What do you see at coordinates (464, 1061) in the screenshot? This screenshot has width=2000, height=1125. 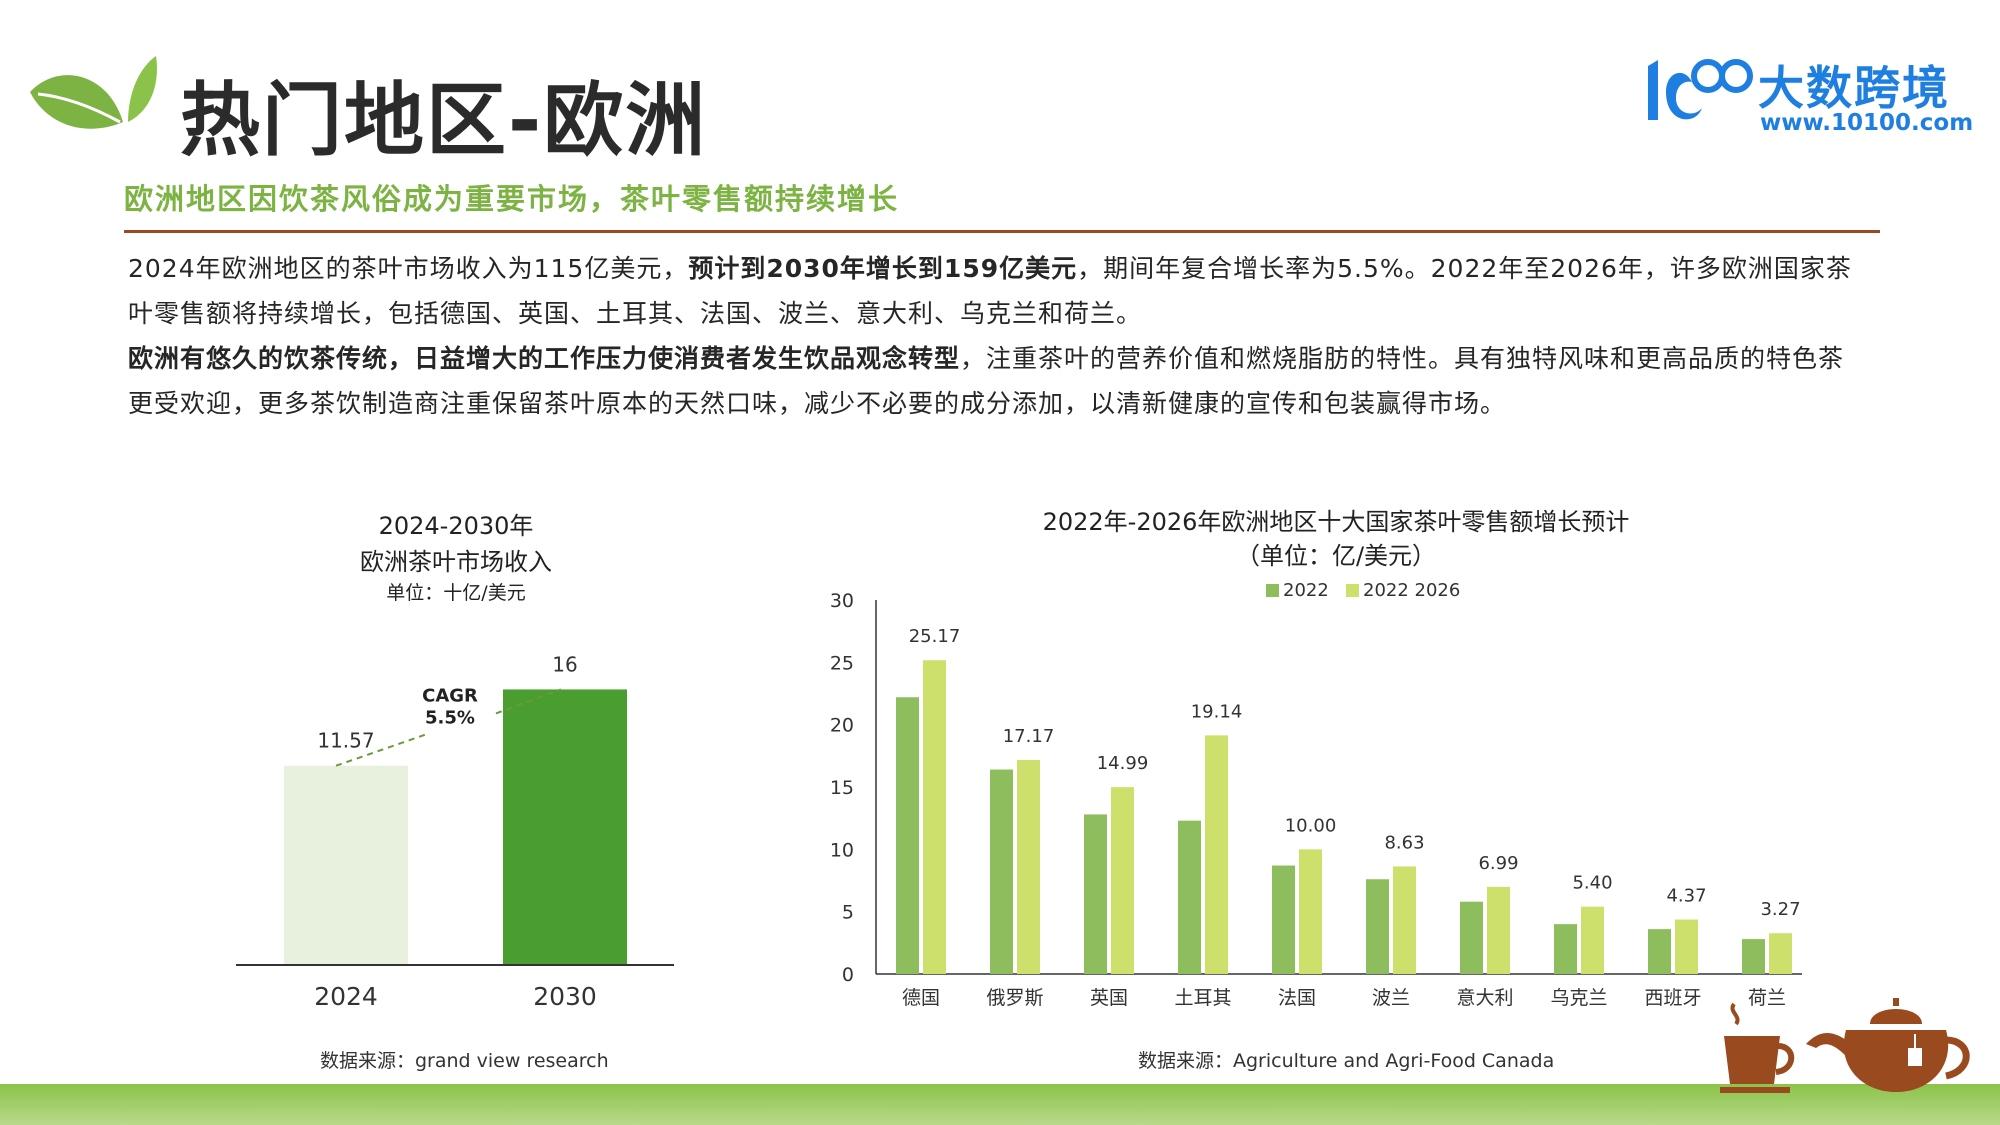 I see `left-chart-source: 数据来源：grand view research` at bounding box center [464, 1061].